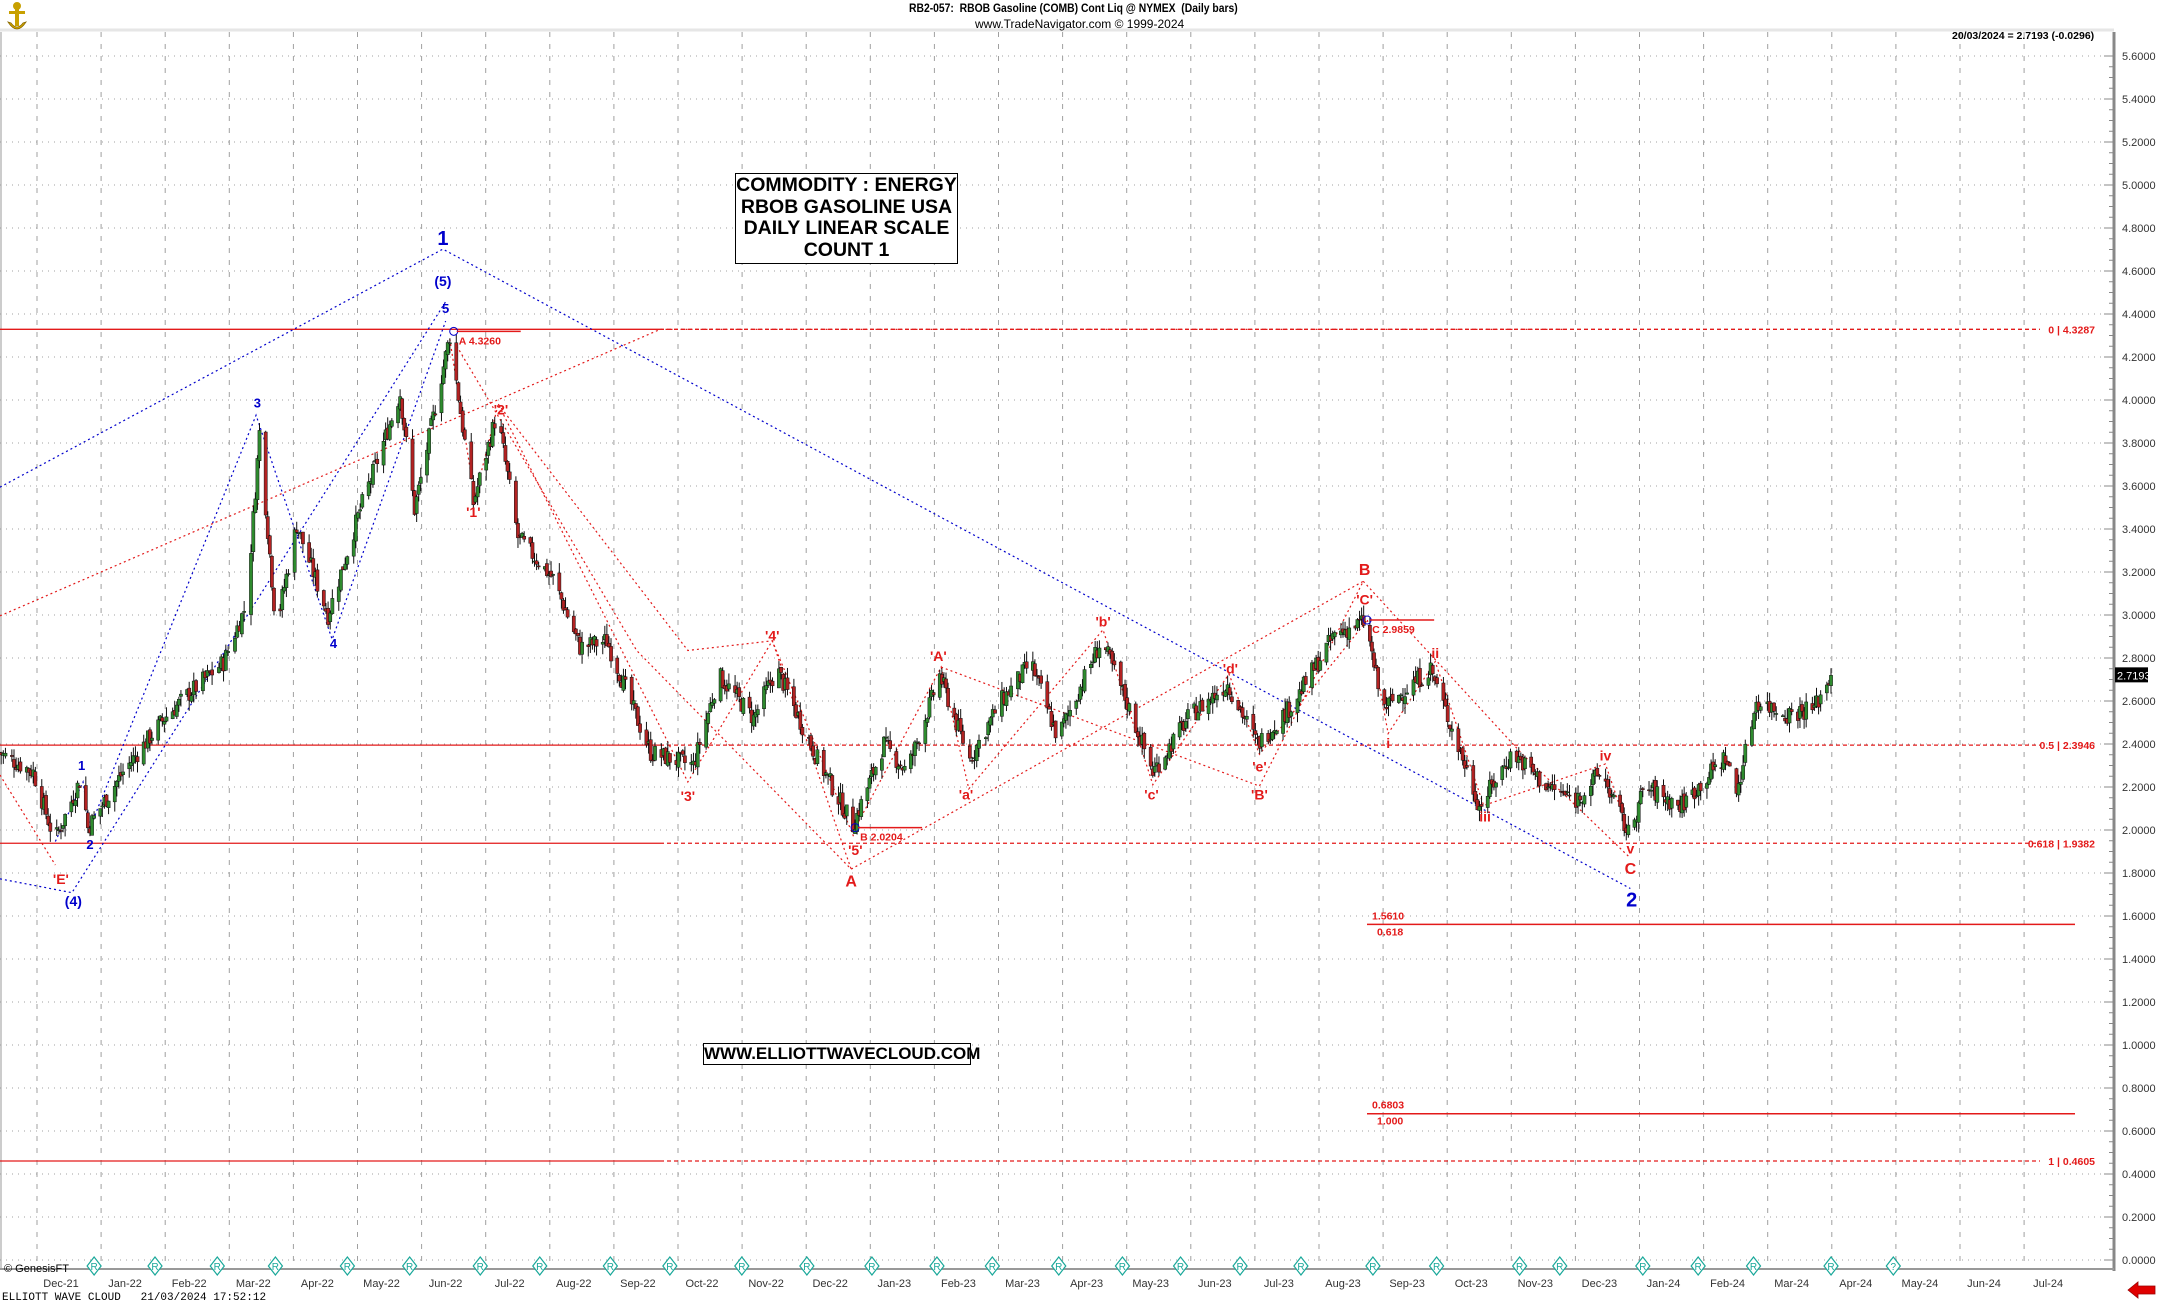  Describe the element at coordinates (36, 1269) in the screenshot. I see `copyright-label: © GenesisFT` at that location.